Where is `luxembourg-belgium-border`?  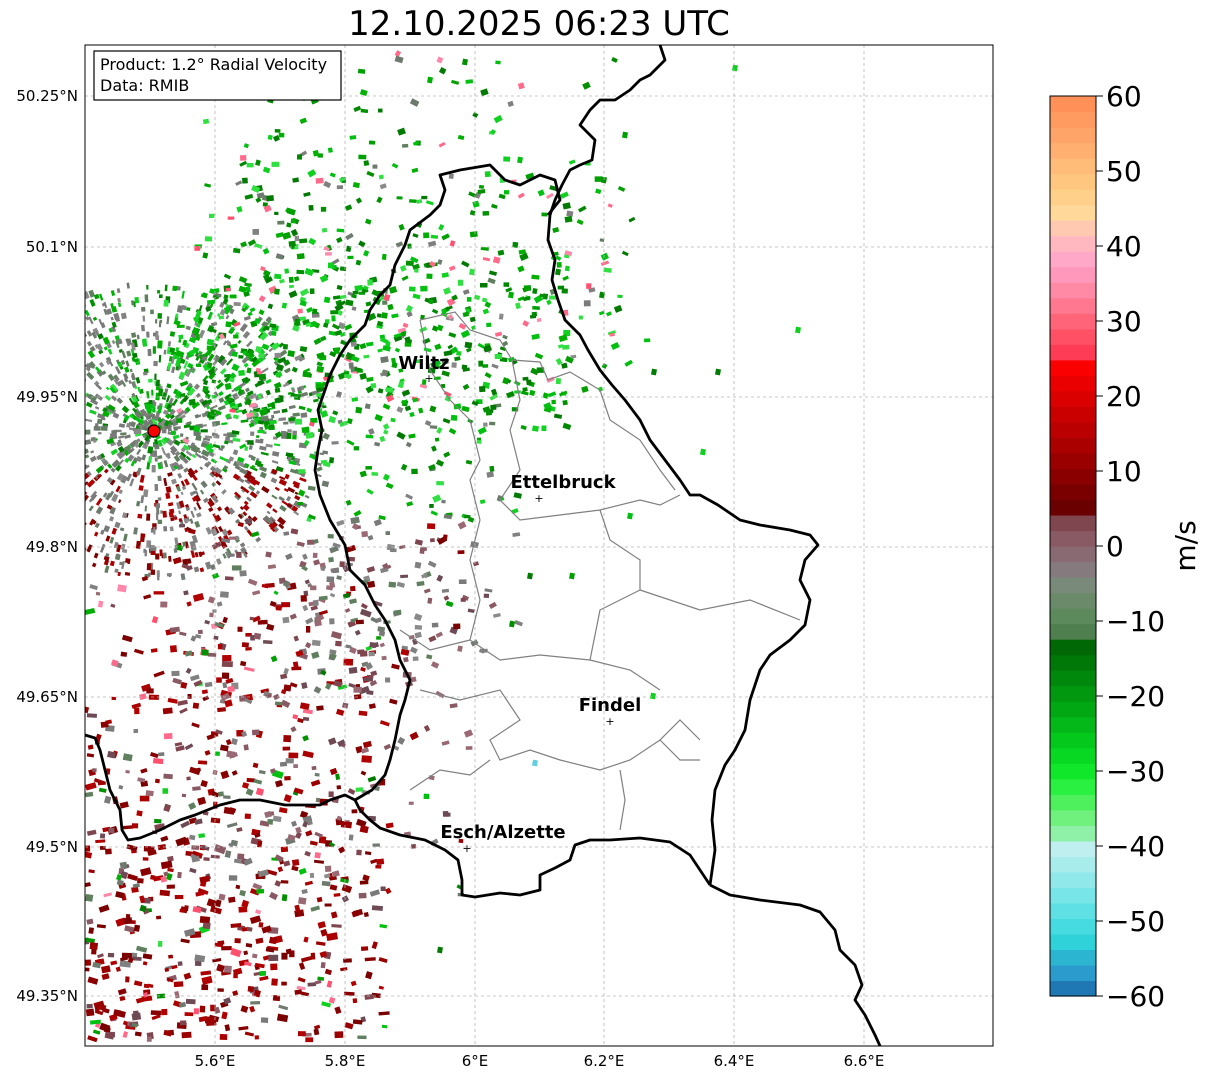
luxembourg-belgium-border is located at coordinates (437, 482).